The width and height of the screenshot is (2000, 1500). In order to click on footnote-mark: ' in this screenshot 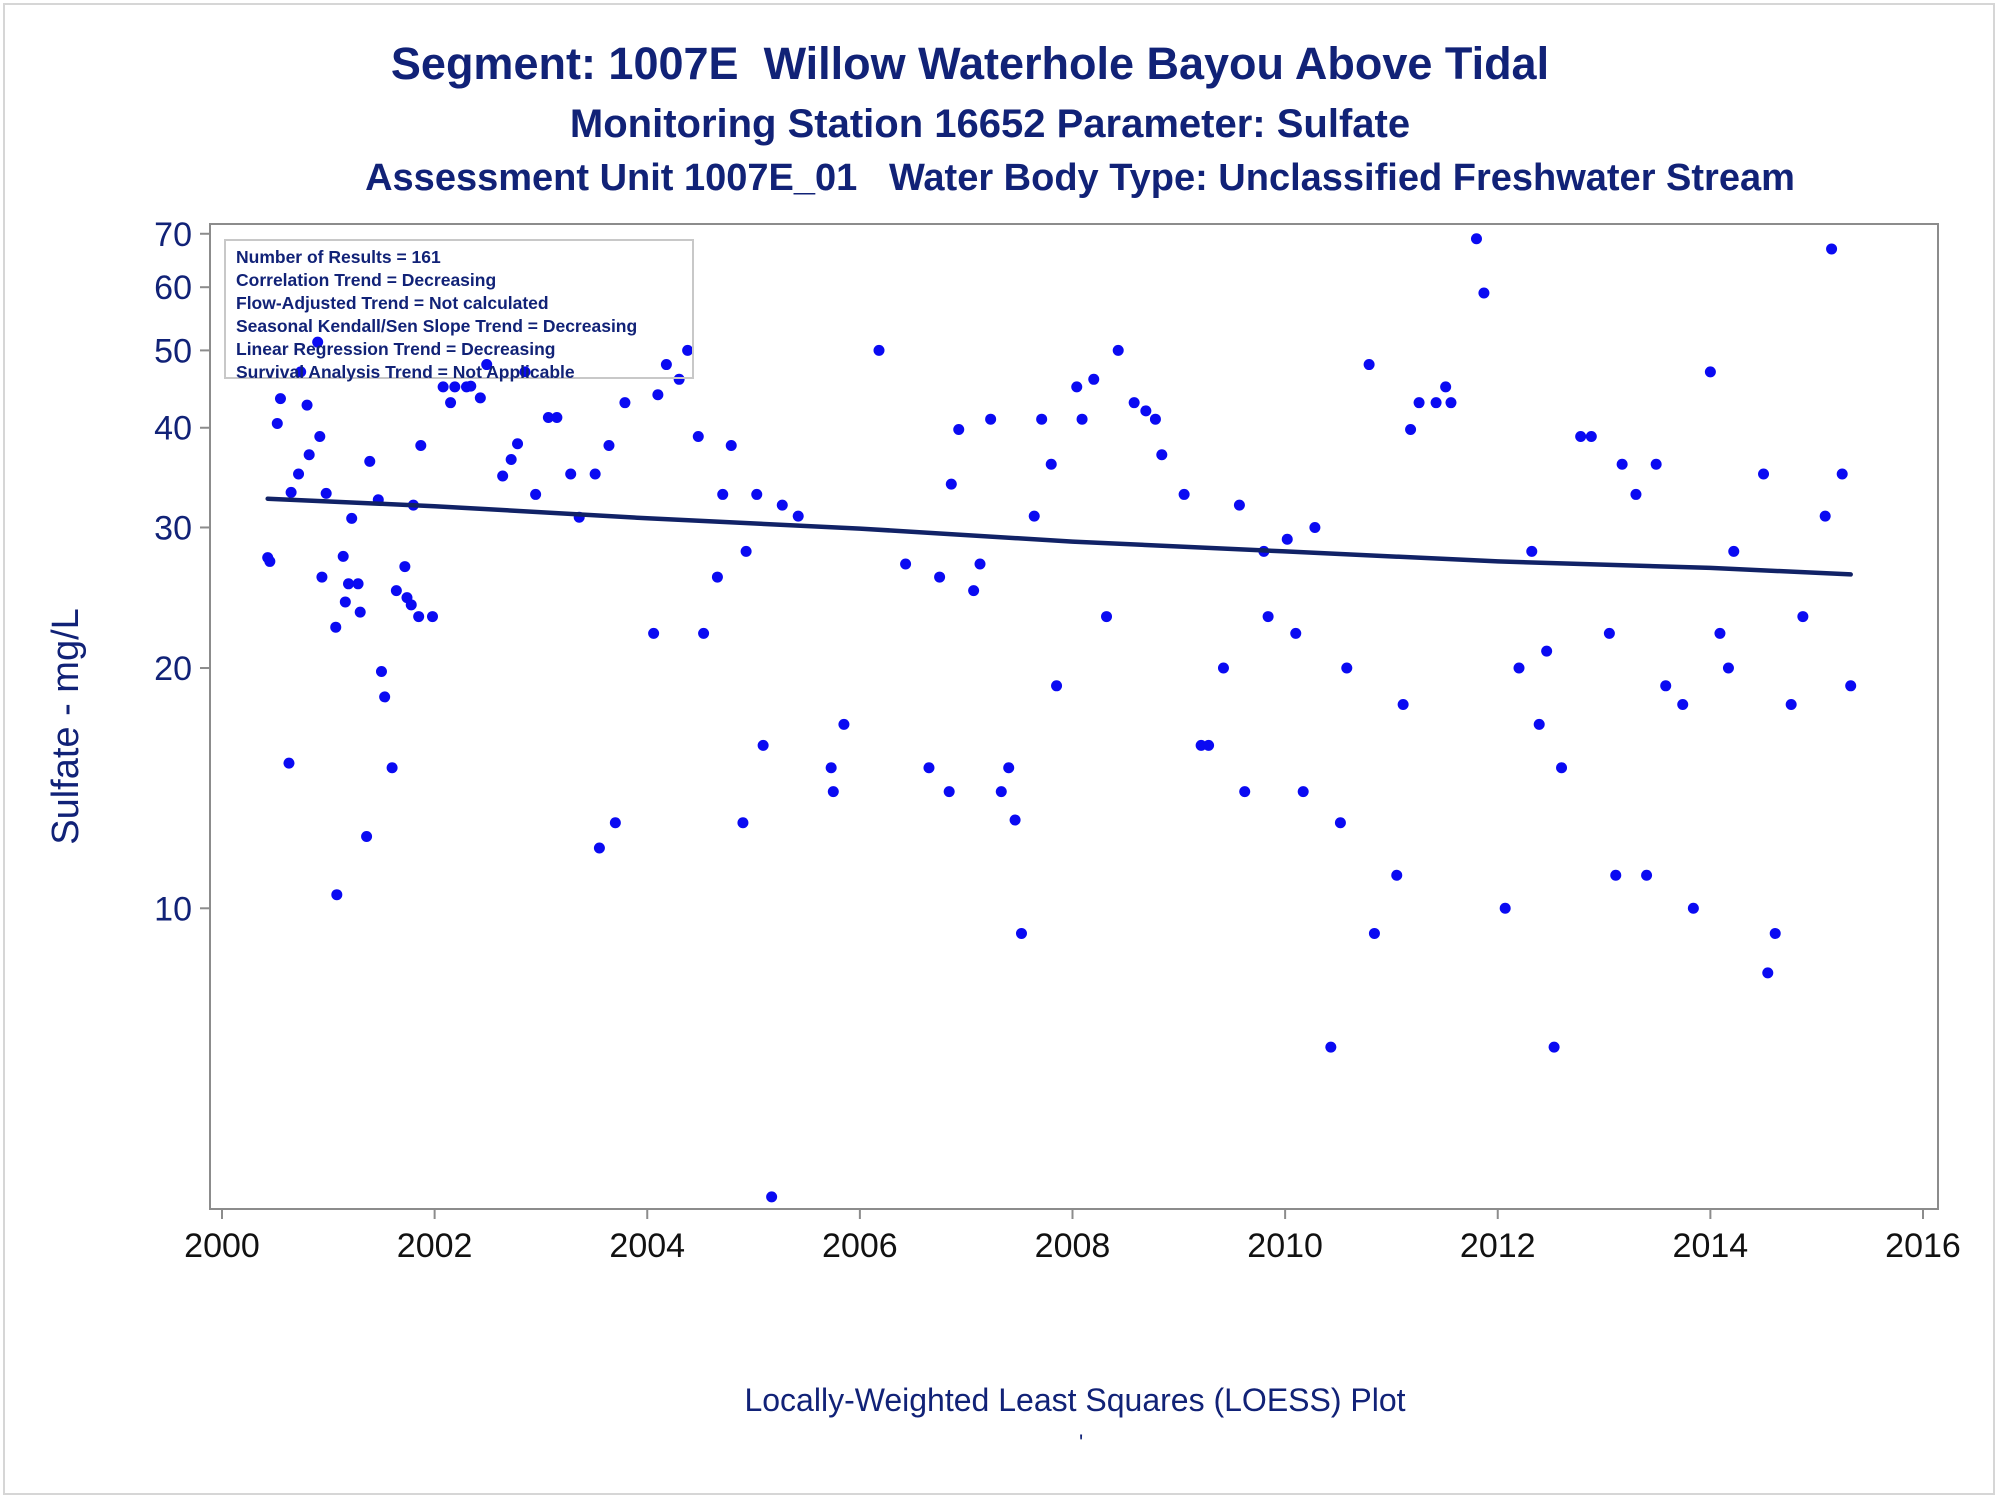, I will do `click(1081, 1442)`.